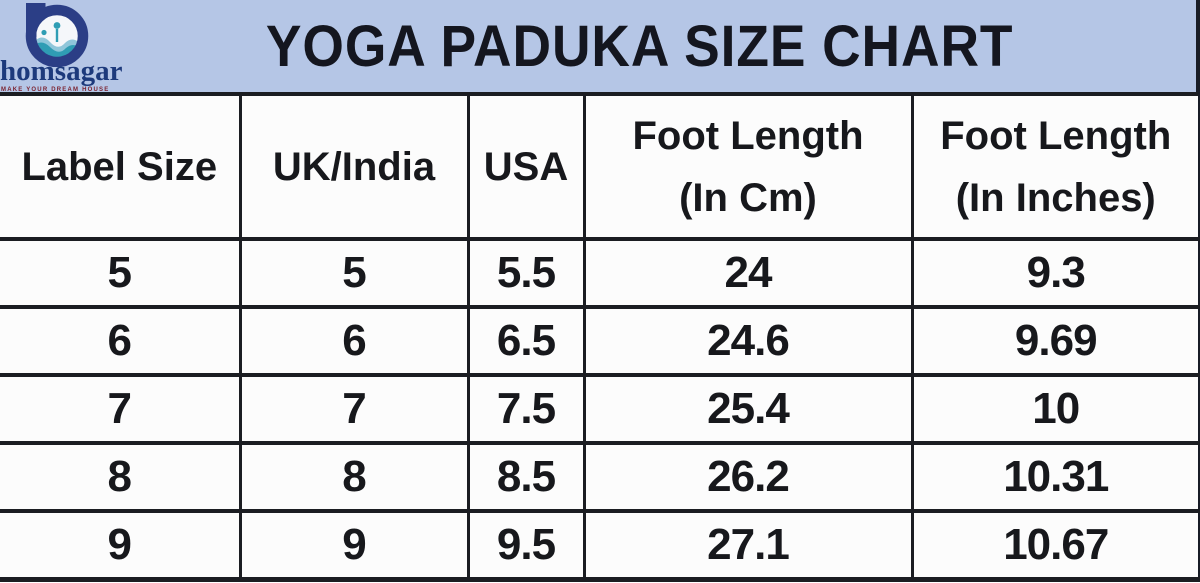 The height and width of the screenshot is (583, 1200). I want to click on col-header-usa: USA, so click(526, 166).